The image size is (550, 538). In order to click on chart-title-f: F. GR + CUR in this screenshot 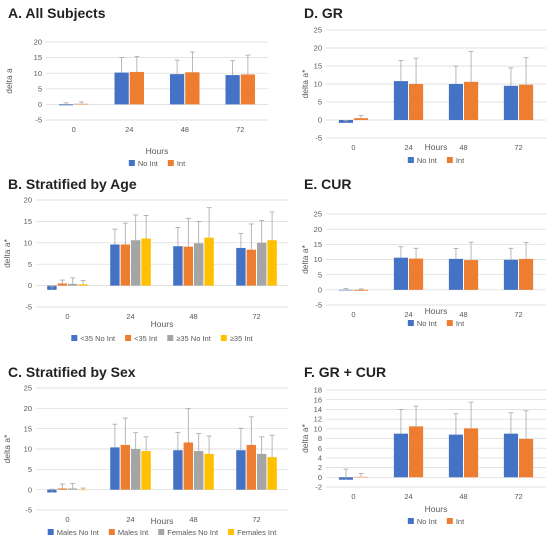, I will do `click(345, 372)`.